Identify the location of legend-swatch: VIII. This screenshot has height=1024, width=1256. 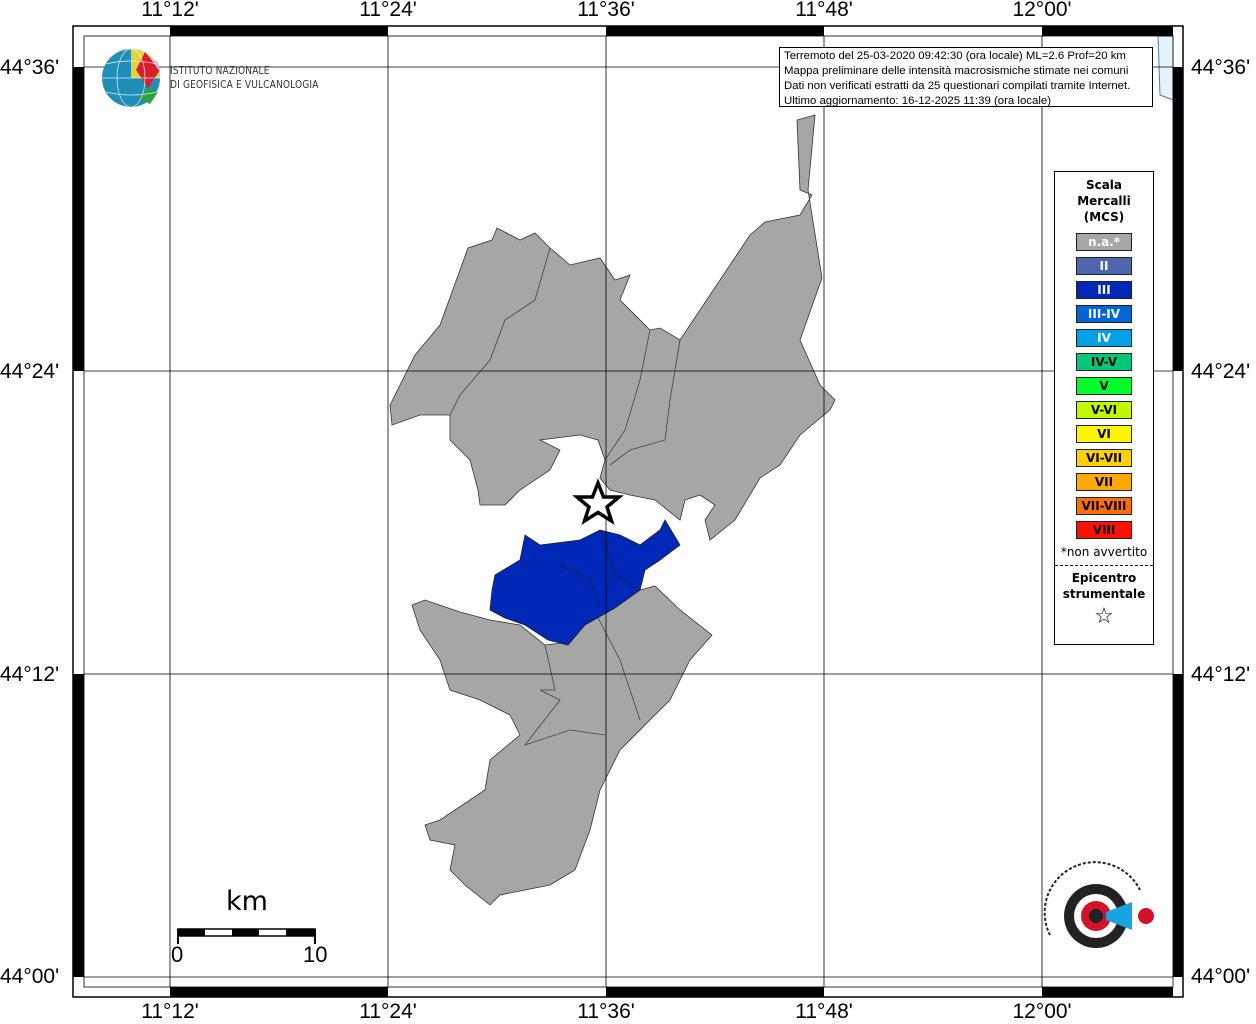
(1104, 530).